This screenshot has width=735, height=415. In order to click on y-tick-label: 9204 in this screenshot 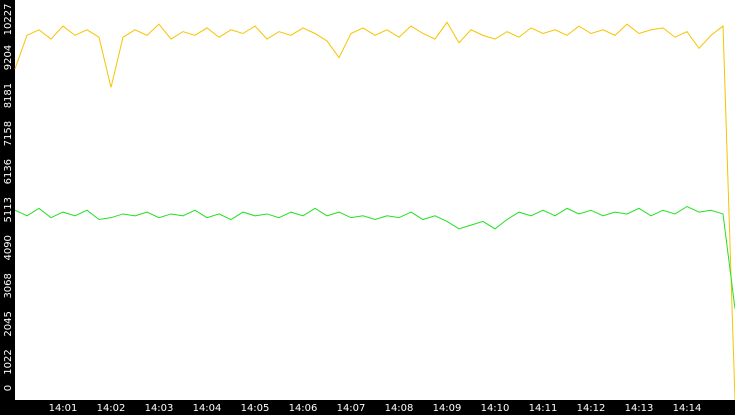, I will do `click(8, 57)`.